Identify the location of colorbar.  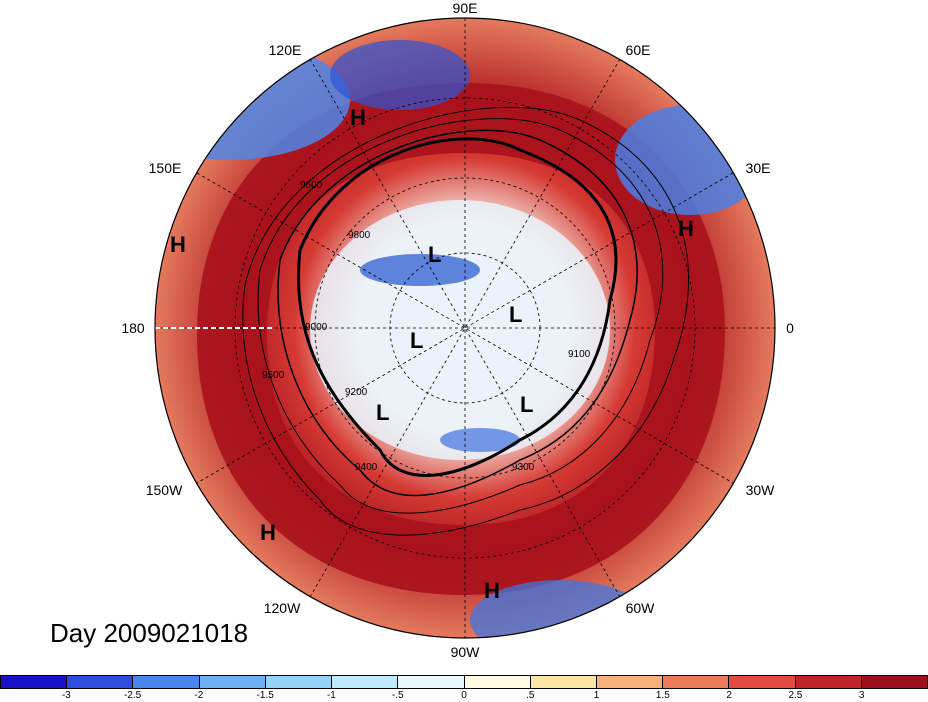
(464, 682).